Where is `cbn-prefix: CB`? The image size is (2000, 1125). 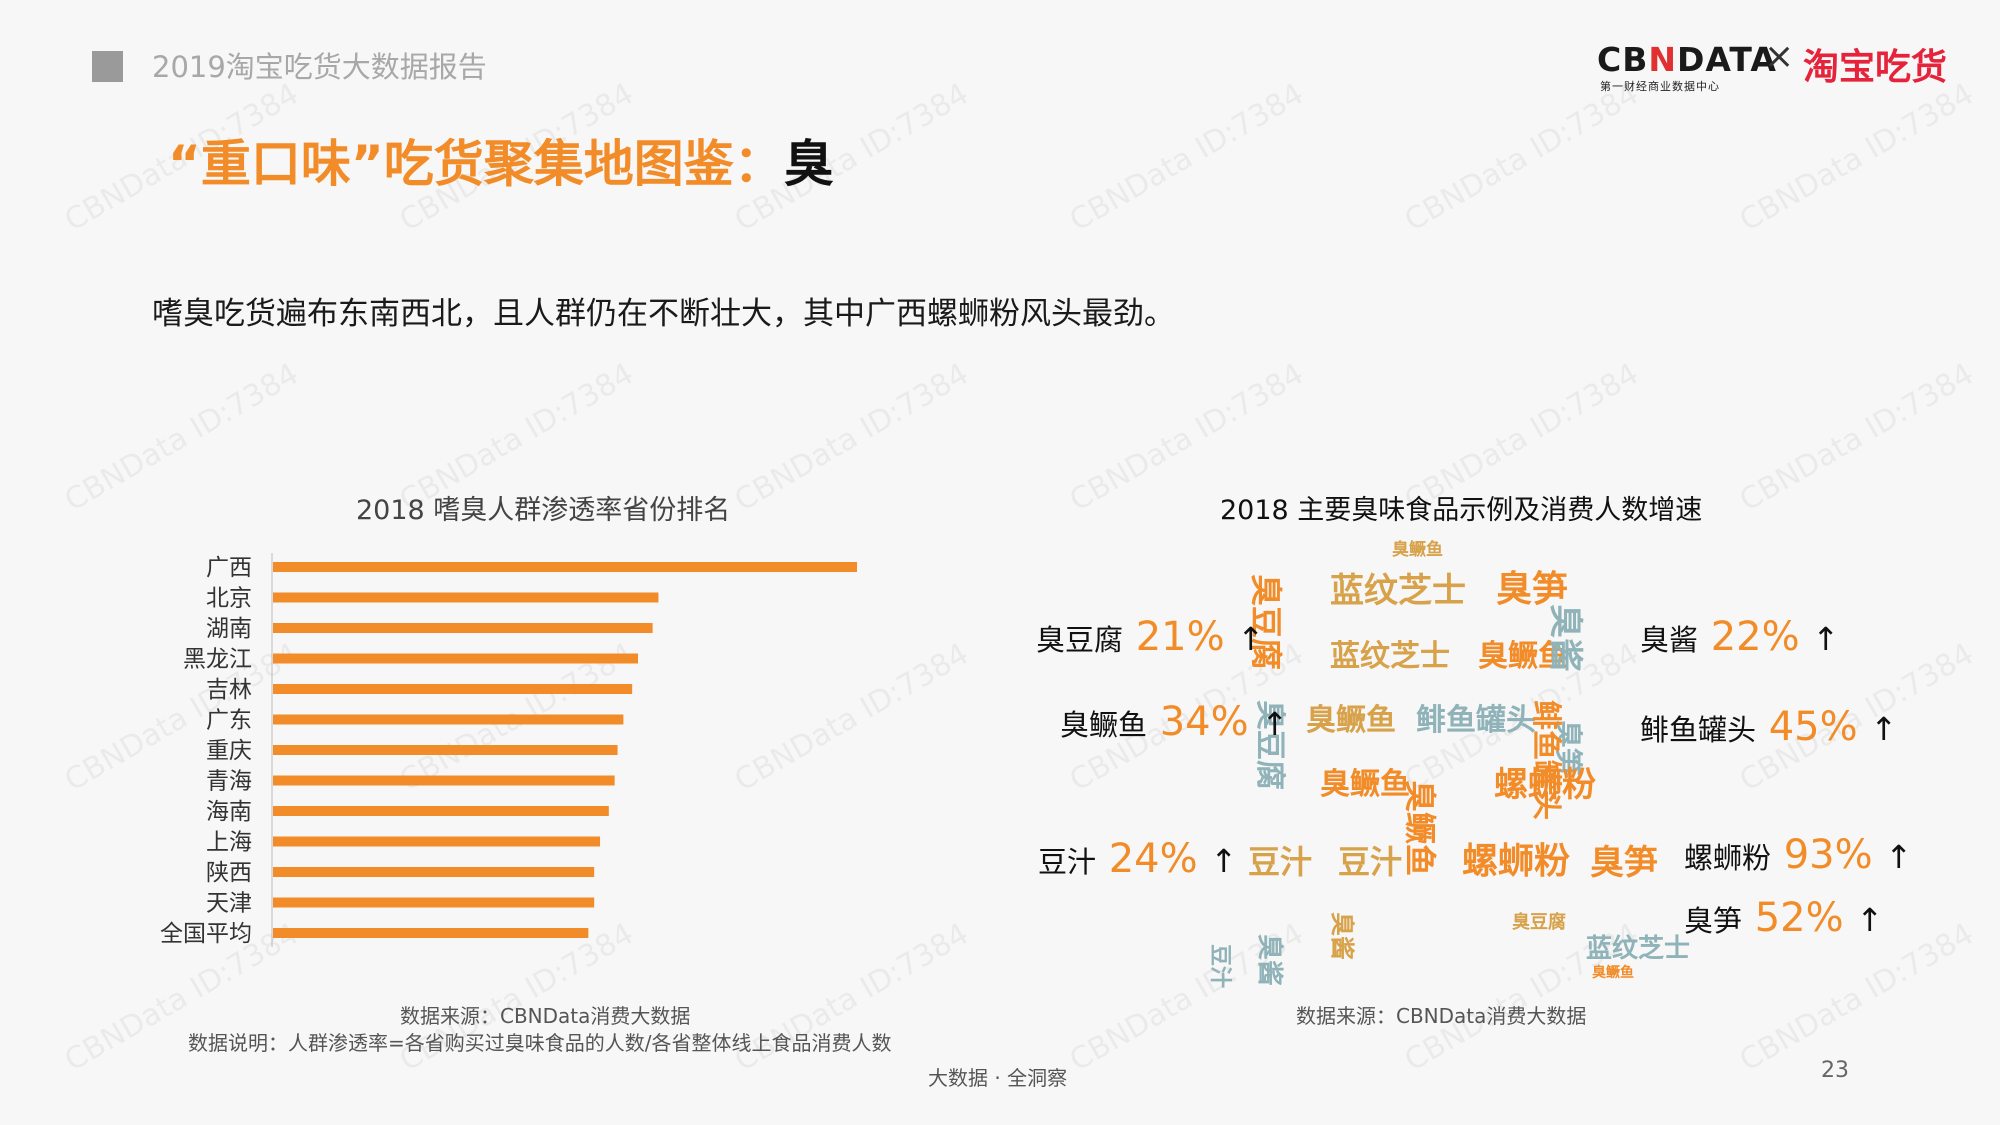
cbn-prefix: CB is located at coordinates (1623, 59).